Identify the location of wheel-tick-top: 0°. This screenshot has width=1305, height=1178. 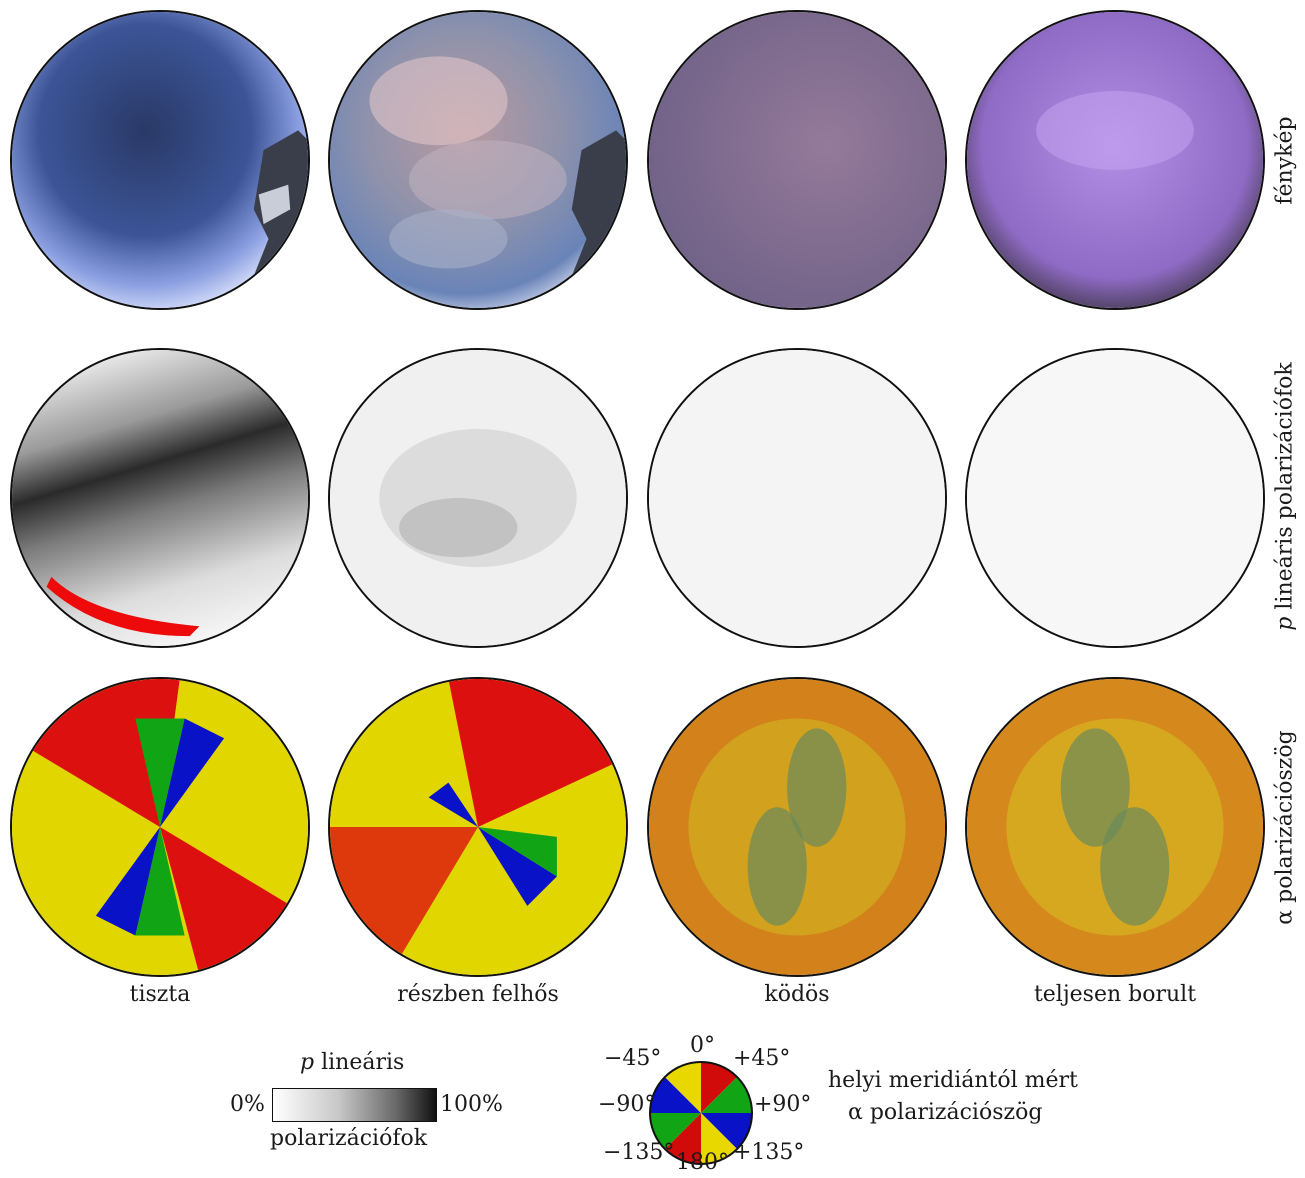
(702, 1045).